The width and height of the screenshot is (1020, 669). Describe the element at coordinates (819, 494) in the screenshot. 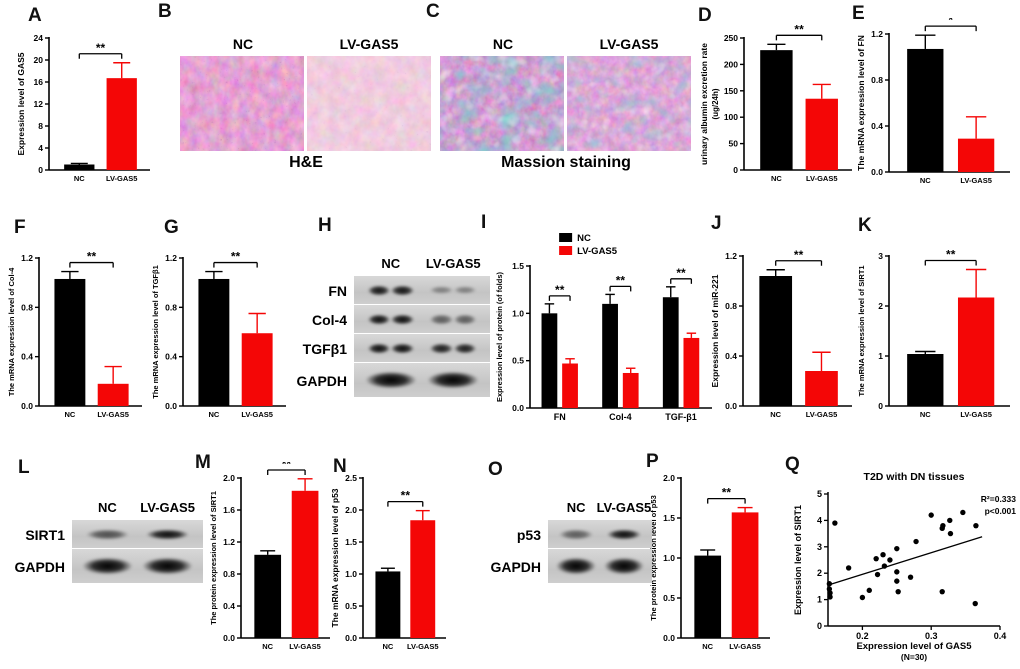

I see `y-tick-label: 5` at that location.